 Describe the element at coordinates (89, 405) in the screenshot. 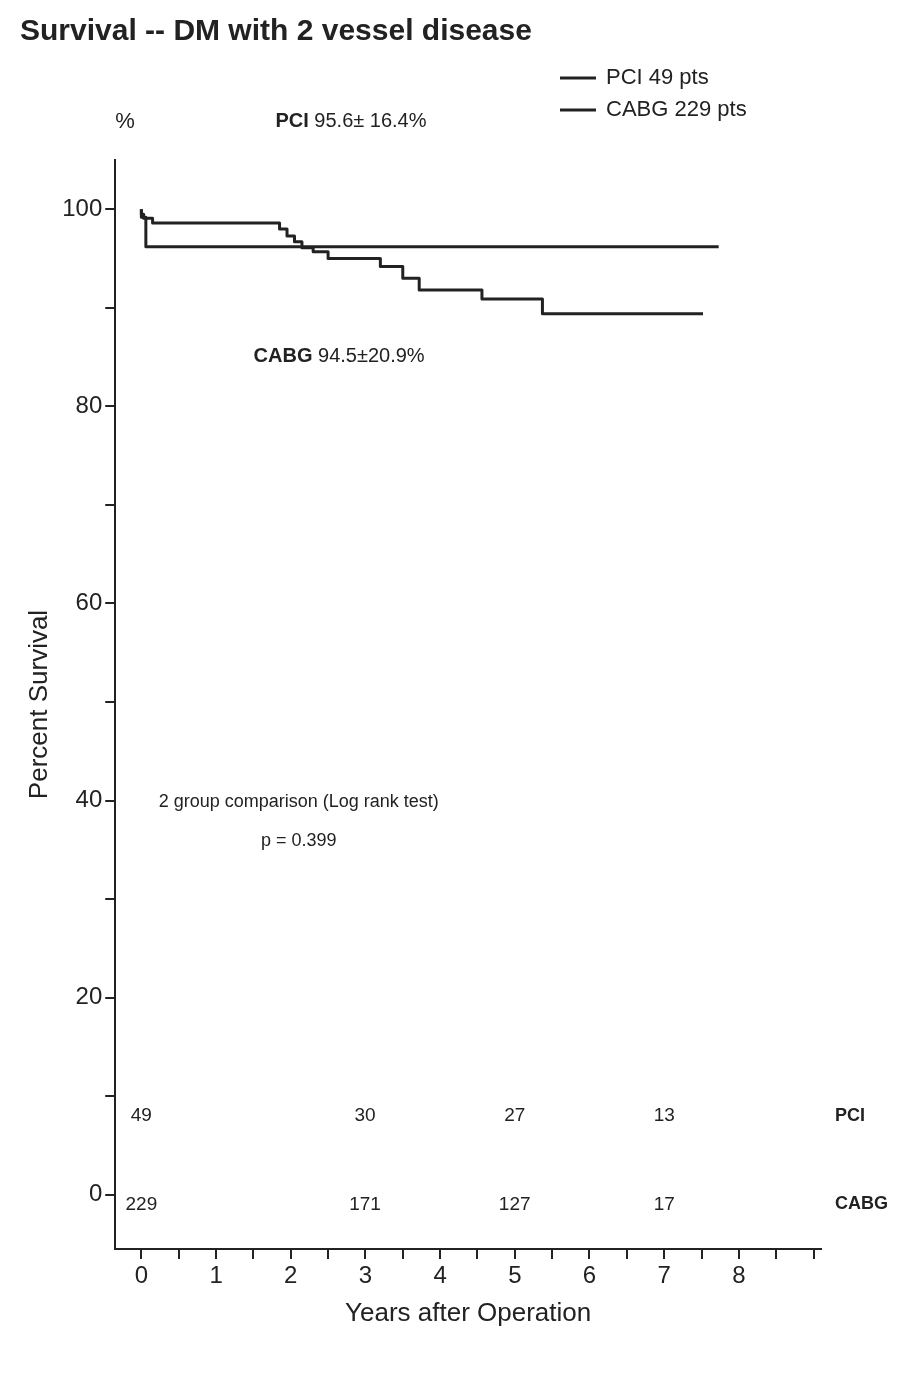

I see `y-tick-label: 80` at that location.